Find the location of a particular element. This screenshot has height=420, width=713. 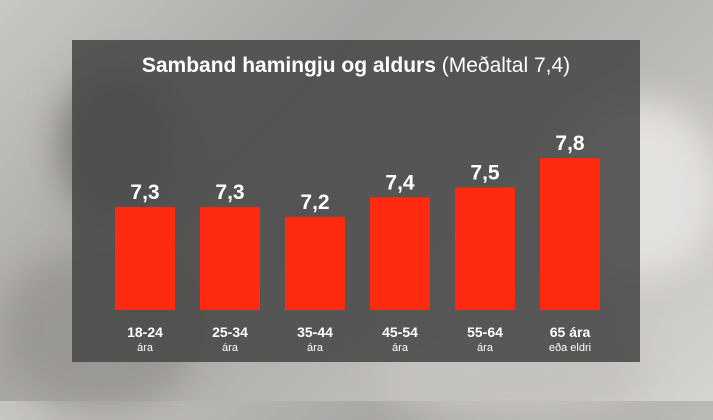

category-label: 45-54 is located at coordinates (400, 332).